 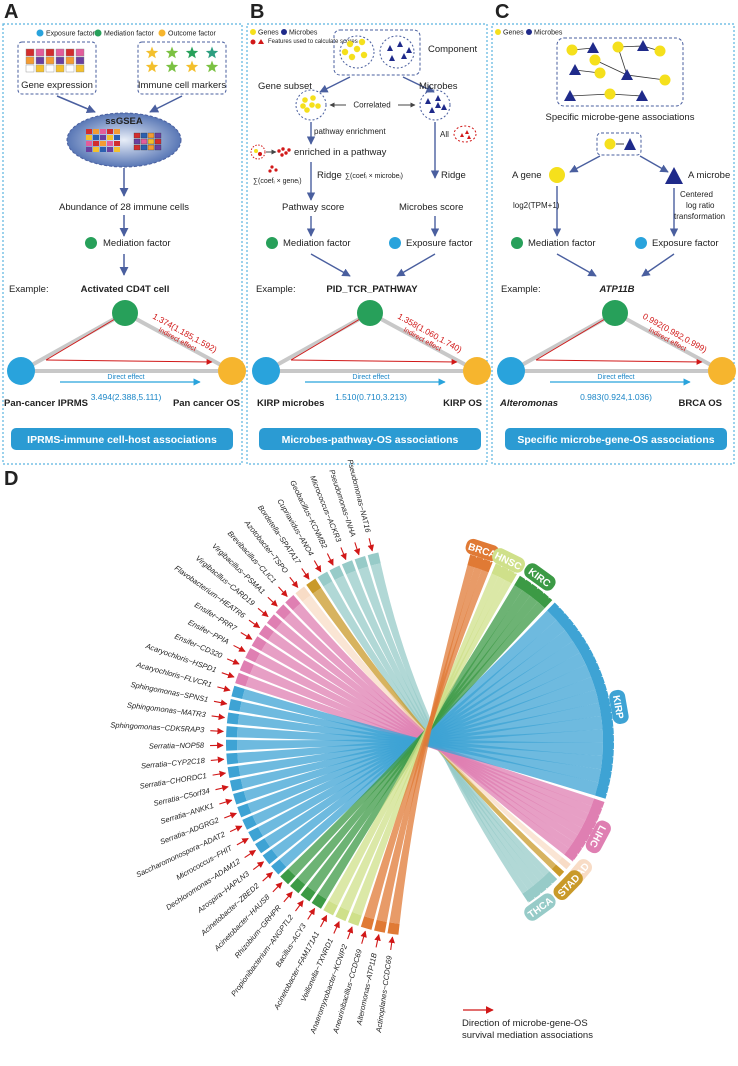 What do you see at coordinates (370, 313) in the screenshot?
I see `node-mediator-b` at bounding box center [370, 313].